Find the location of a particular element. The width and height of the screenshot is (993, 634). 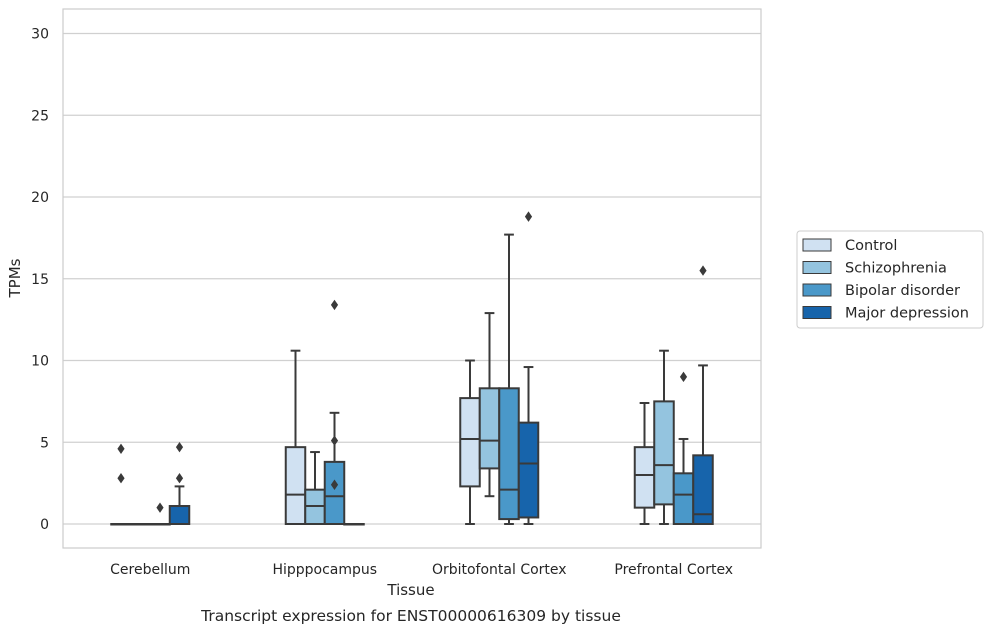

x-tick-label: Prefrontal Cortex is located at coordinates (673, 570).